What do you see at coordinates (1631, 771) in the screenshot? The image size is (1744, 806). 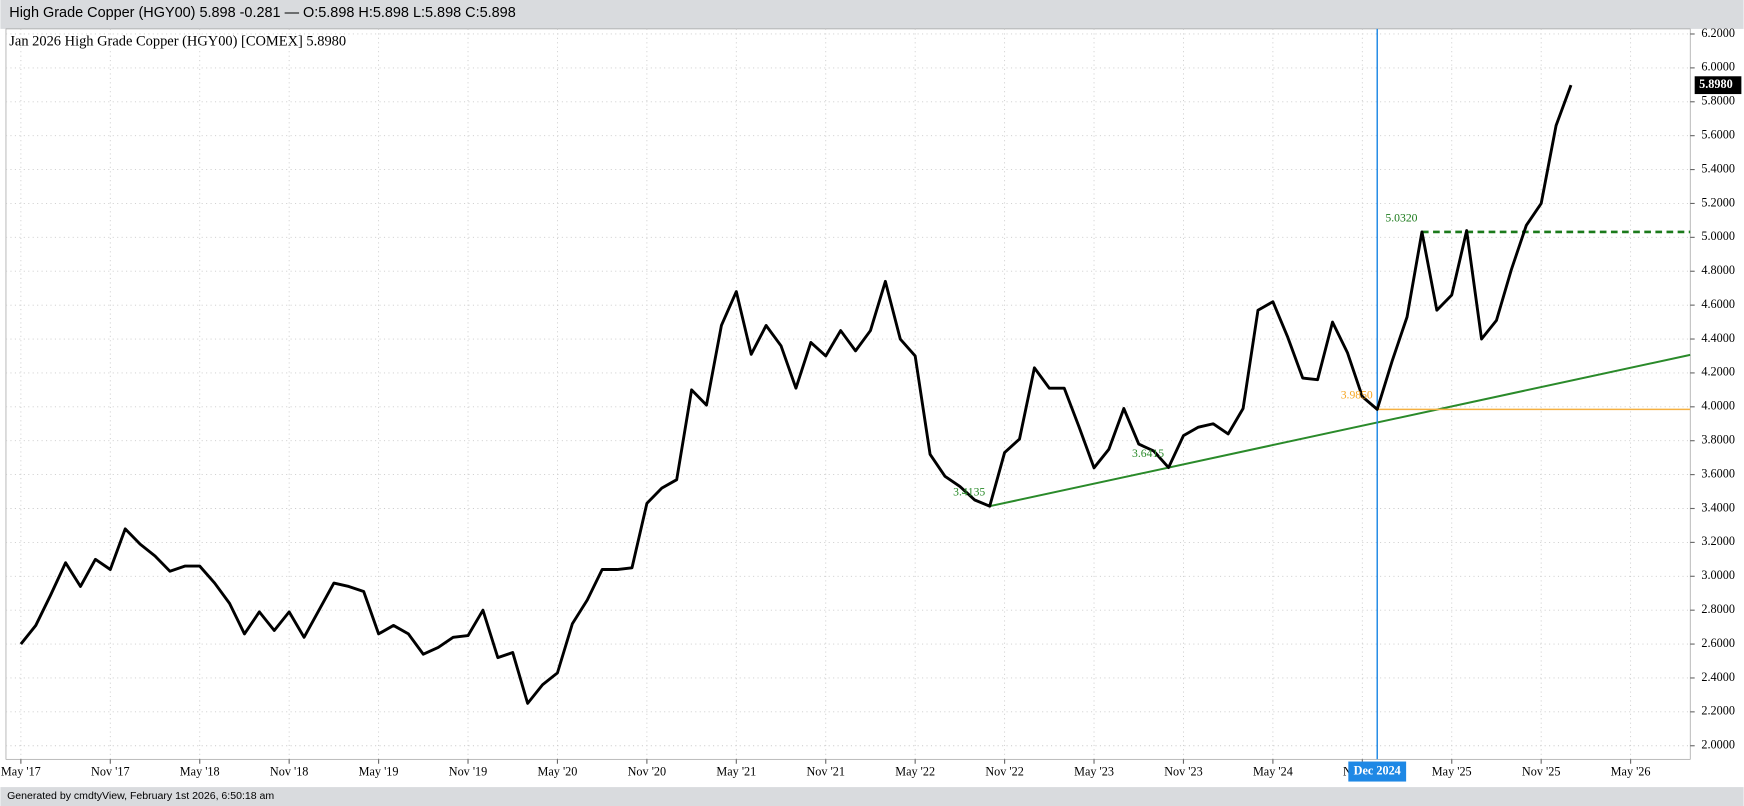 I see `x-tick-label: May '26` at bounding box center [1631, 771].